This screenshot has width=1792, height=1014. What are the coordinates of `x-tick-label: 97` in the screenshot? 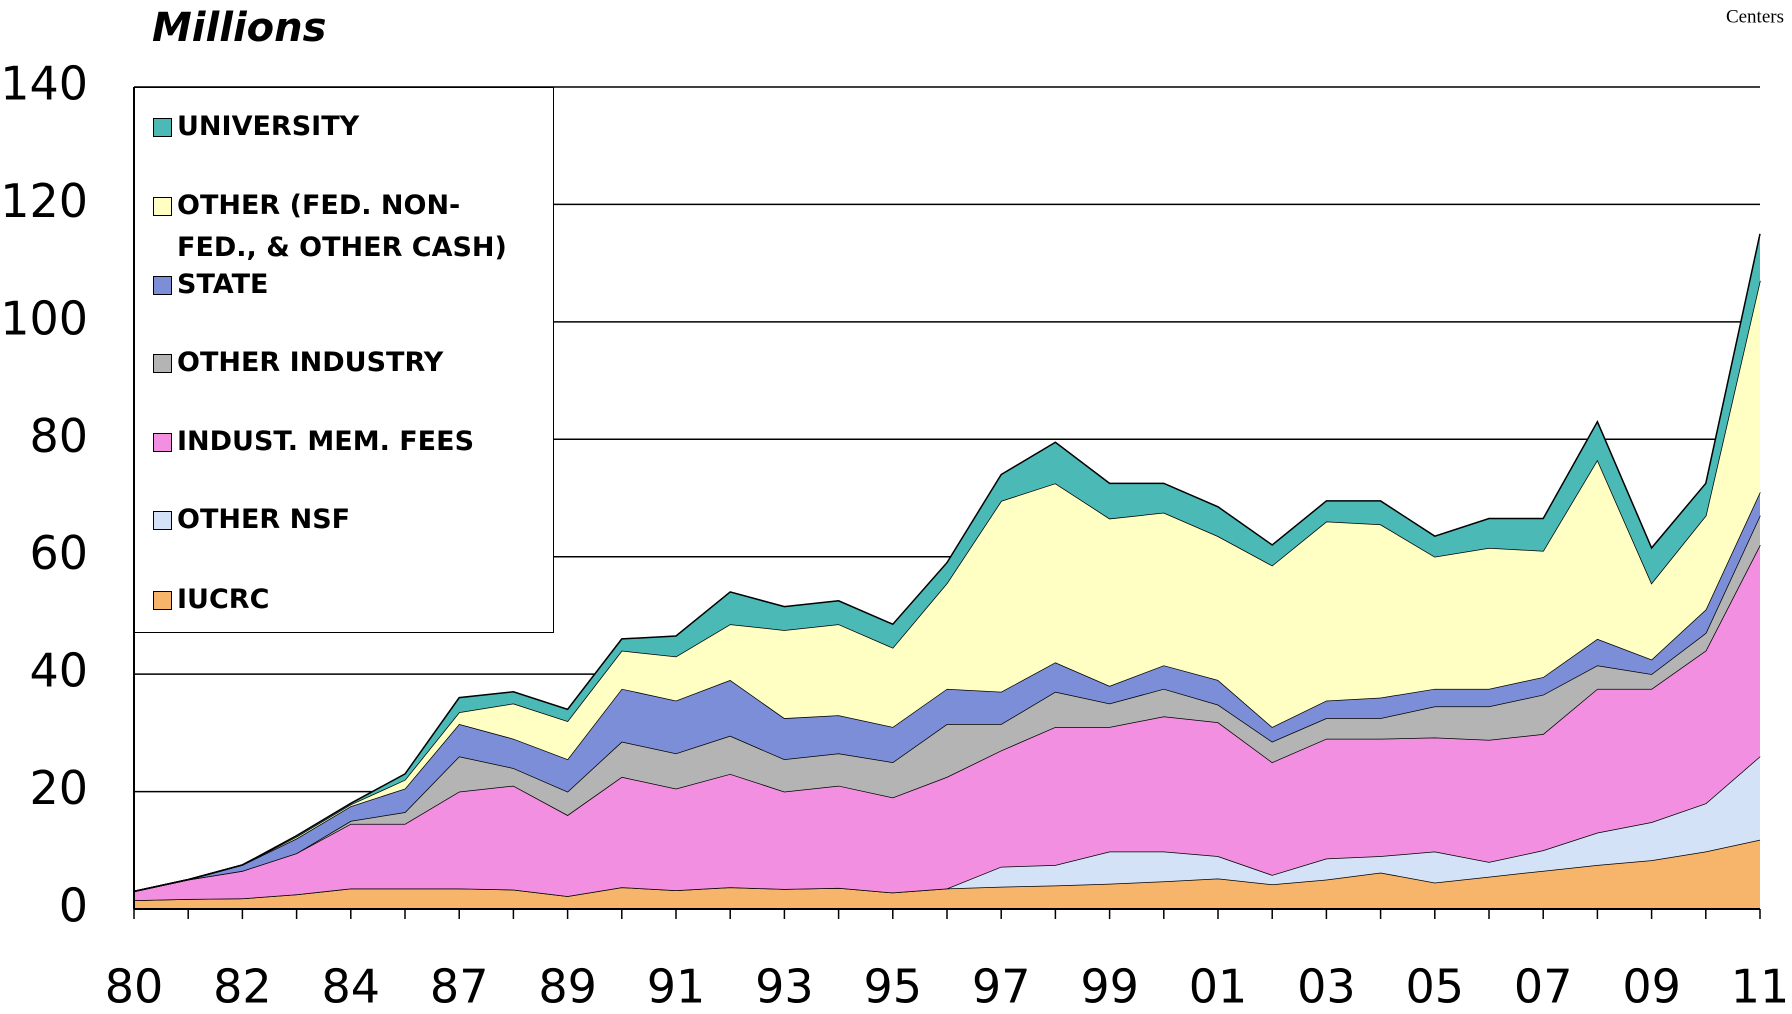 It's located at (1001, 987).